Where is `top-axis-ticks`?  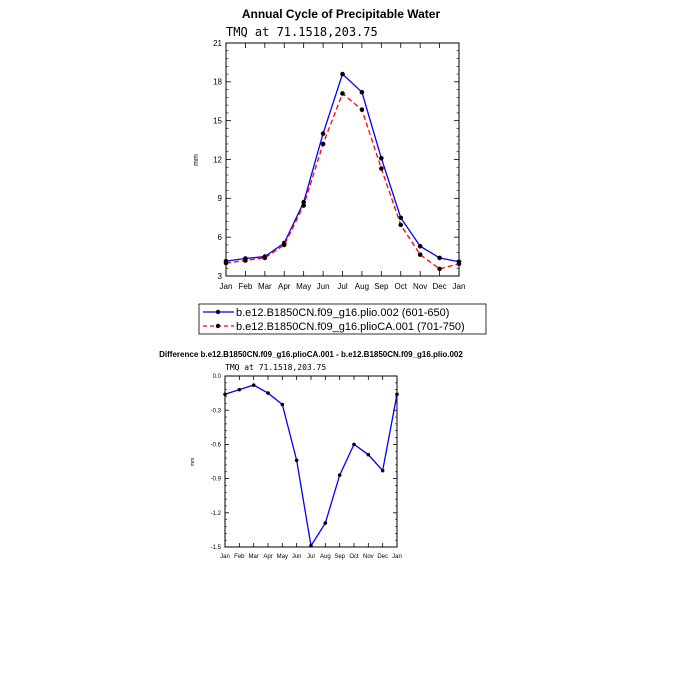
top-axis-ticks is located at coordinates (342, 159).